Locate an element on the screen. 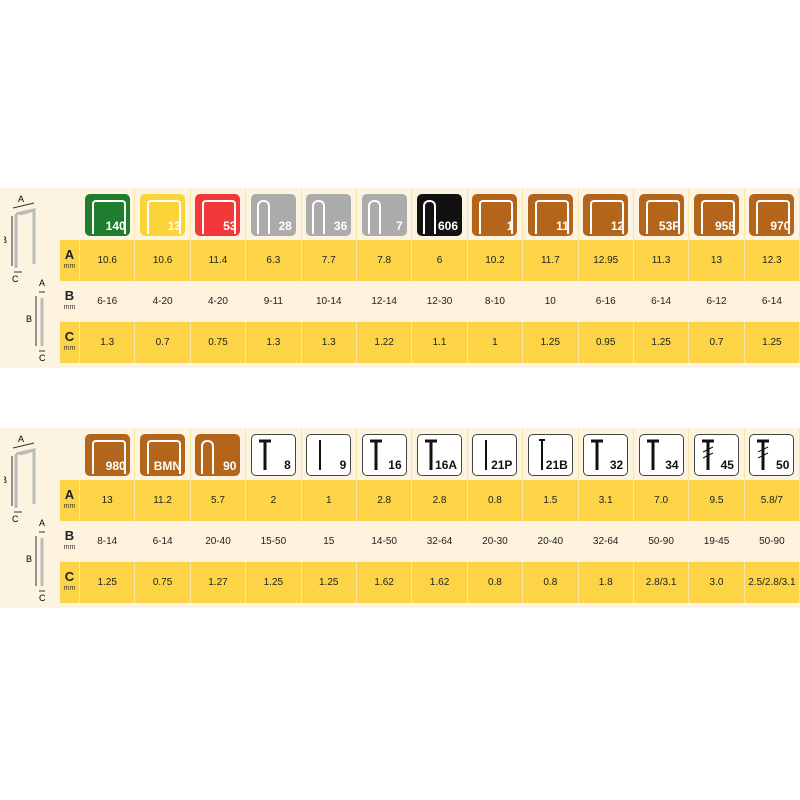 Image resolution: width=800 pixels, height=800 pixels. value-a: 11.3 is located at coordinates (661, 260).